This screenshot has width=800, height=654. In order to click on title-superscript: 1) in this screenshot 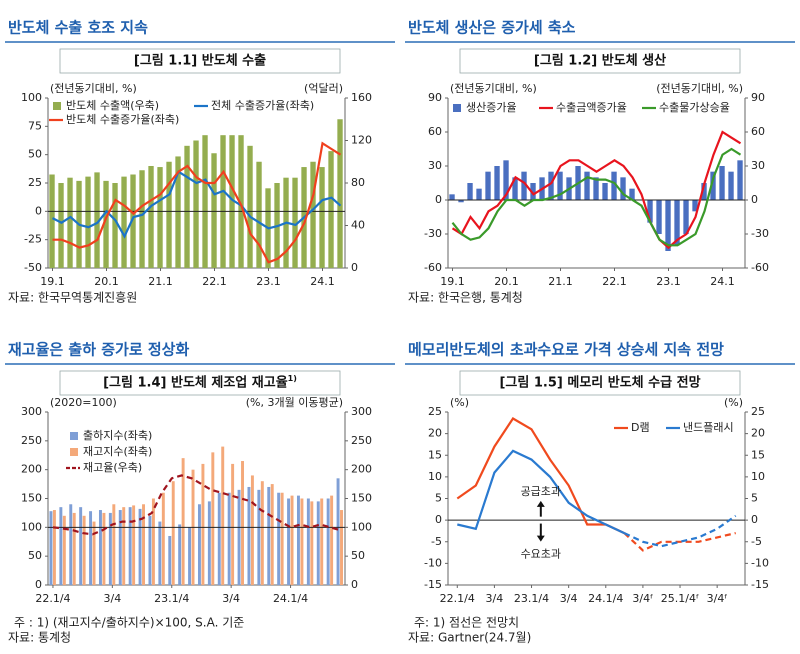, I will do `click(292, 378)`.